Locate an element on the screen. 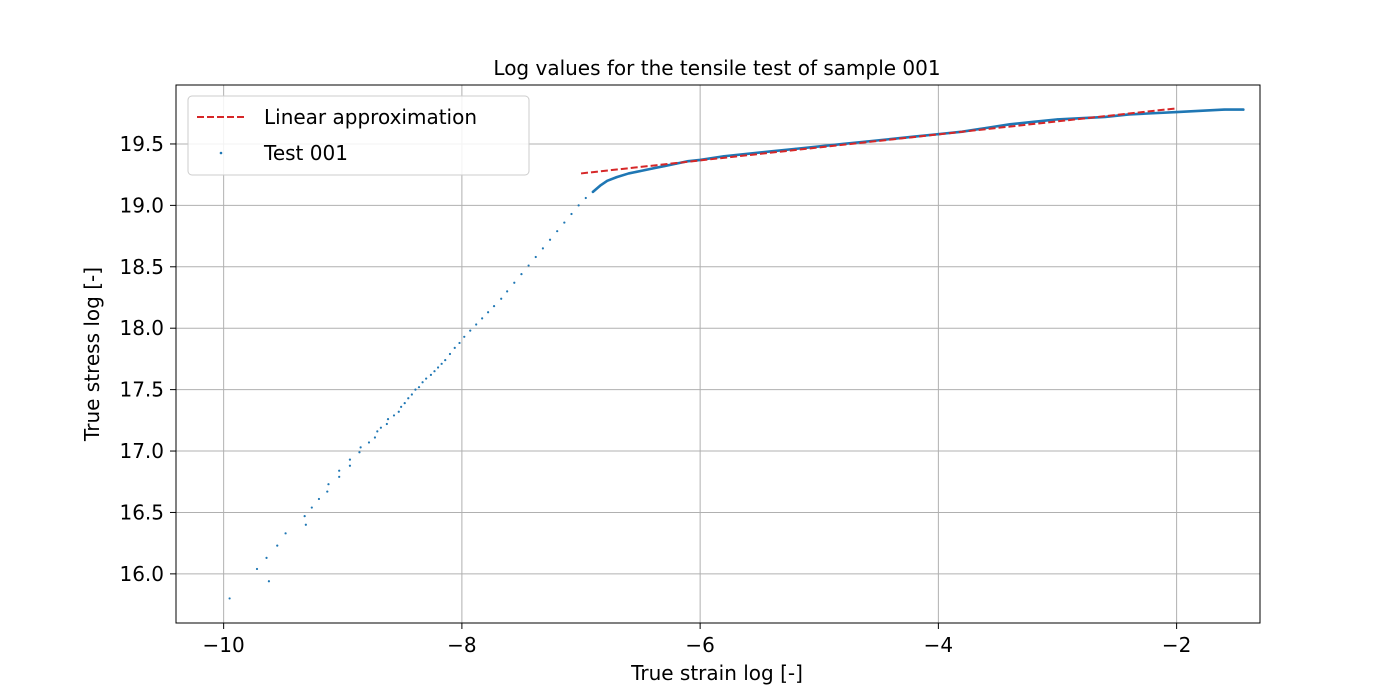 The height and width of the screenshot is (700, 1400). legend-label-test: Test 001 is located at coordinates (305, 153).